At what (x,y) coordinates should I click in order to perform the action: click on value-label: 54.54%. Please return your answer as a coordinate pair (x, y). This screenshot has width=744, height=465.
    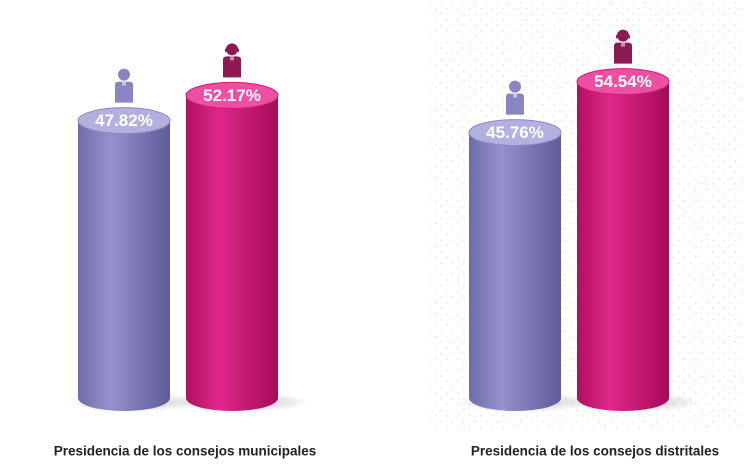
    Looking at the image, I should click on (623, 81).